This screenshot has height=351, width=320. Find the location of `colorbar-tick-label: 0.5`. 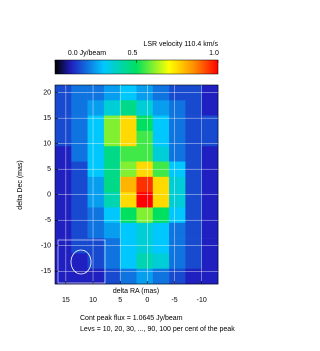

colorbar-tick-label: 0.5 is located at coordinates (133, 53).